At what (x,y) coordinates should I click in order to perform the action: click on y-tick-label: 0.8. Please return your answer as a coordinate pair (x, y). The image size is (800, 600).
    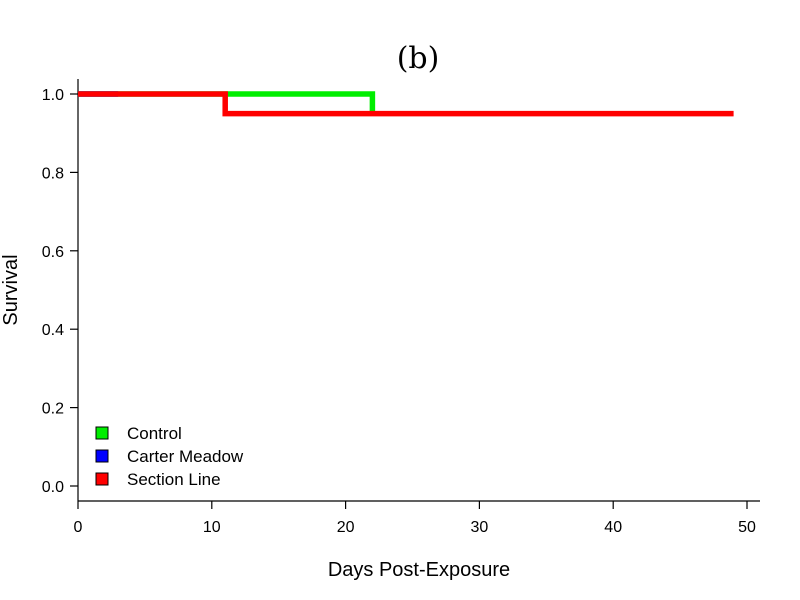
    Looking at the image, I should click on (53, 173).